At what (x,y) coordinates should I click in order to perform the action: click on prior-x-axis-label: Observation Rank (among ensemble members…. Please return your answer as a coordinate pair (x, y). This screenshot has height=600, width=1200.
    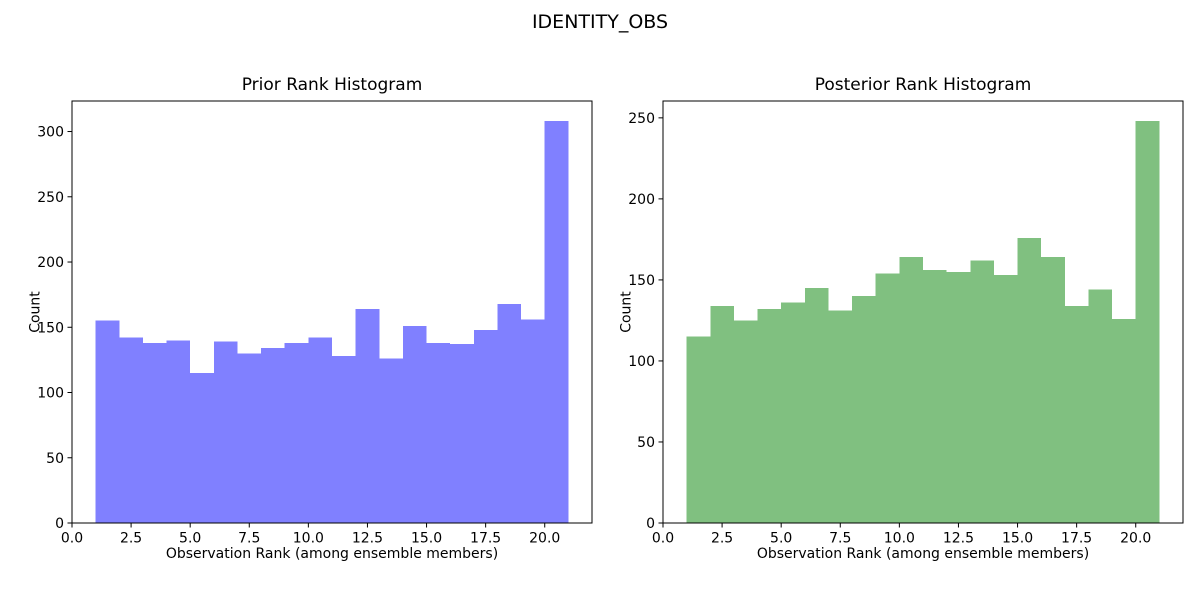
    Looking at the image, I should click on (332, 554).